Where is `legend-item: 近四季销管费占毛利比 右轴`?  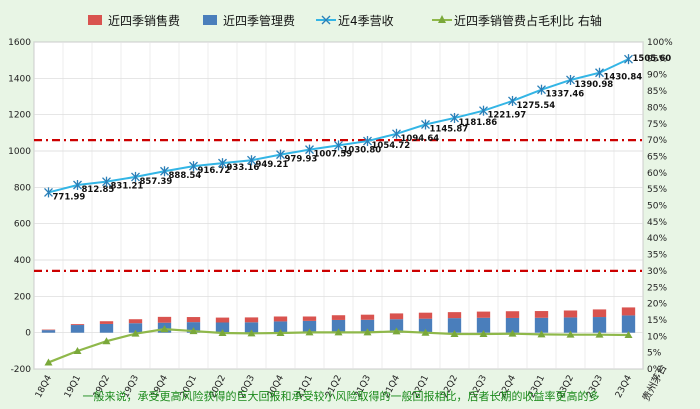
legend-item: 近四季销管费占毛利比 右轴 is located at coordinates (517, 20).